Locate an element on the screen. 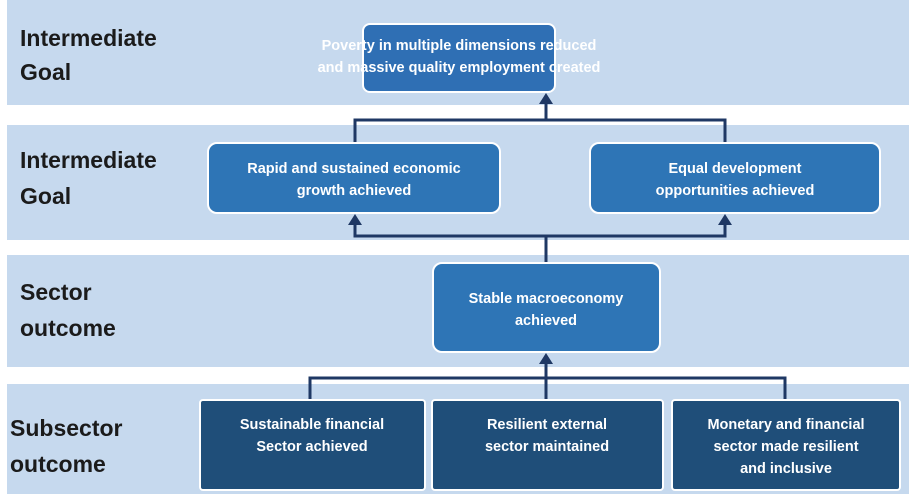 Image resolution: width=909 pixels, height=497 pixels. node-label: Stable macroeconomy is located at coordinates (546, 299).